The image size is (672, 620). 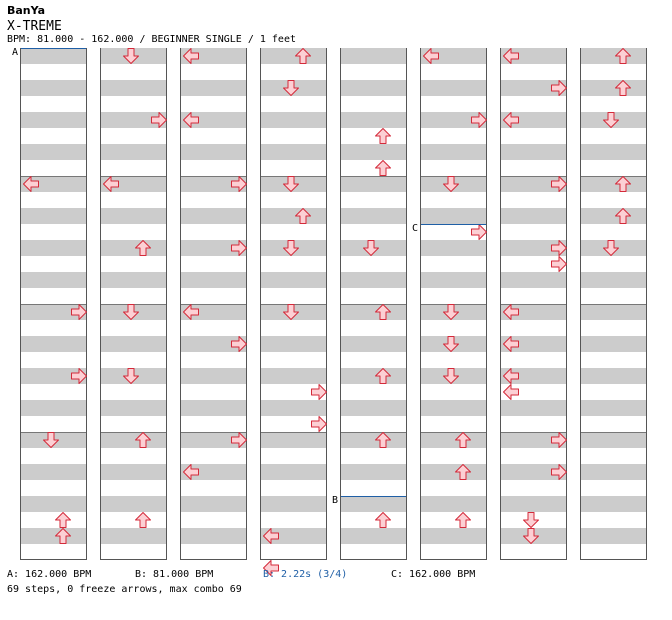 What do you see at coordinates (305, 574) in the screenshot?
I see `stop-b-legend: B: 2.22s (3/4)` at bounding box center [305, 574].